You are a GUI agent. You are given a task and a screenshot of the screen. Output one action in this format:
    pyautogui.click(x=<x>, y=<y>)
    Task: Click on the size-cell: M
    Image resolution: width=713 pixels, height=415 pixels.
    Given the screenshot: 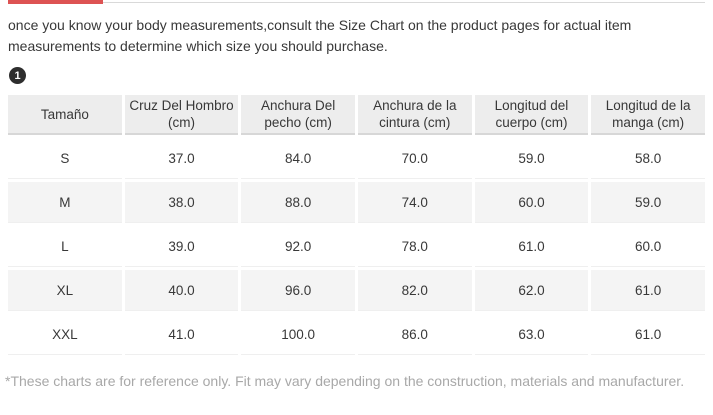 What is the action you would take?
    pyautogui.click(x=65, y=202)
    